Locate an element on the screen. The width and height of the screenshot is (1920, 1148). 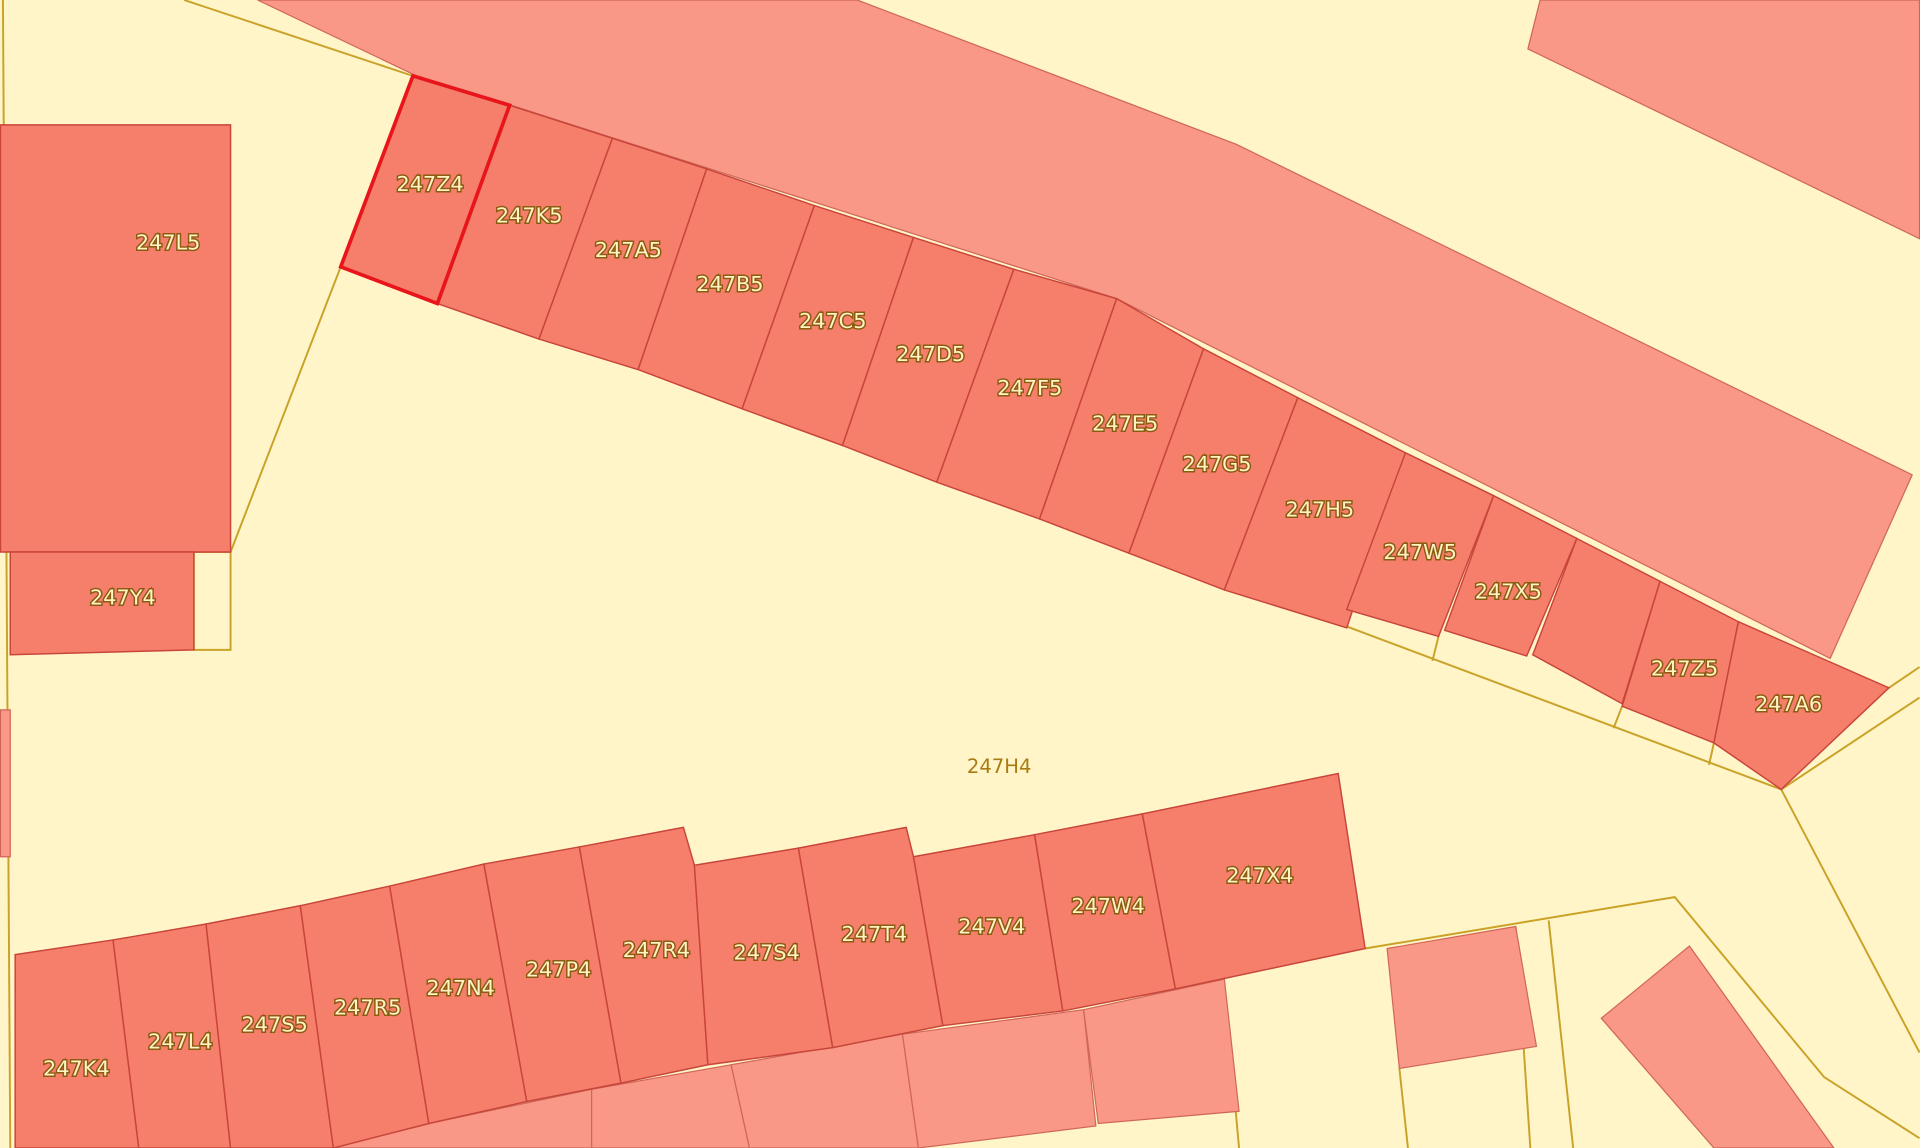
parcel-label: 247B5 is located at coordinates (729, 284).